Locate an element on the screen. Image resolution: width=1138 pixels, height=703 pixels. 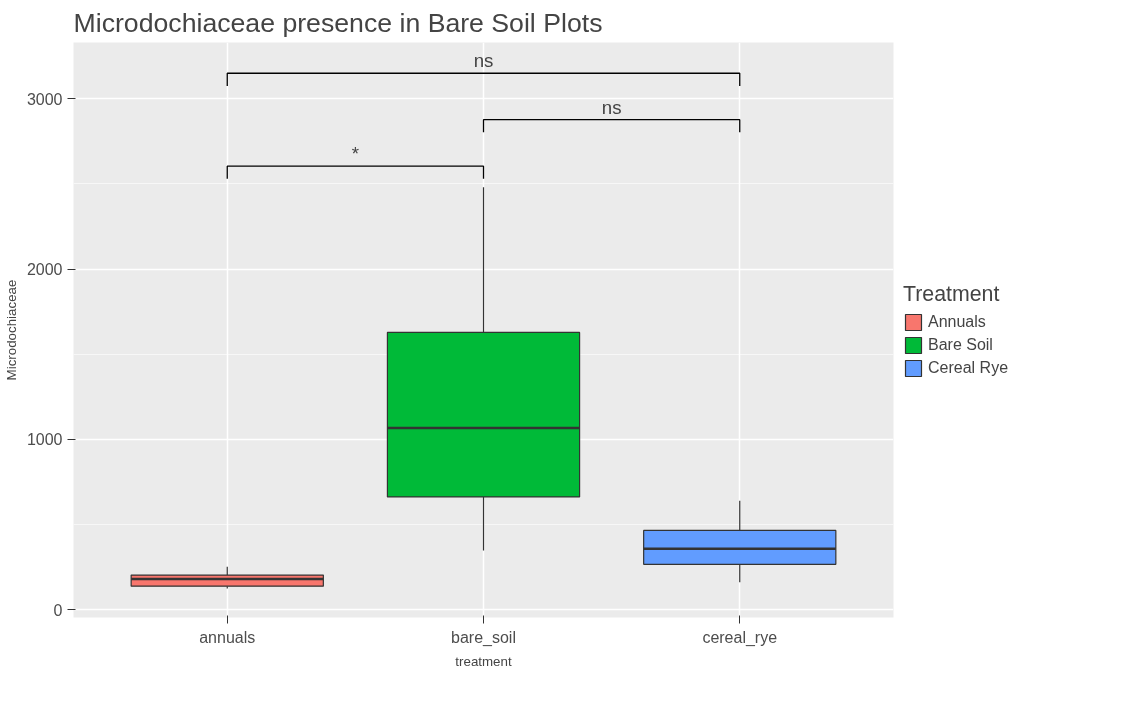
y-tick-label: 2000 is located at coordinates (44, 270).